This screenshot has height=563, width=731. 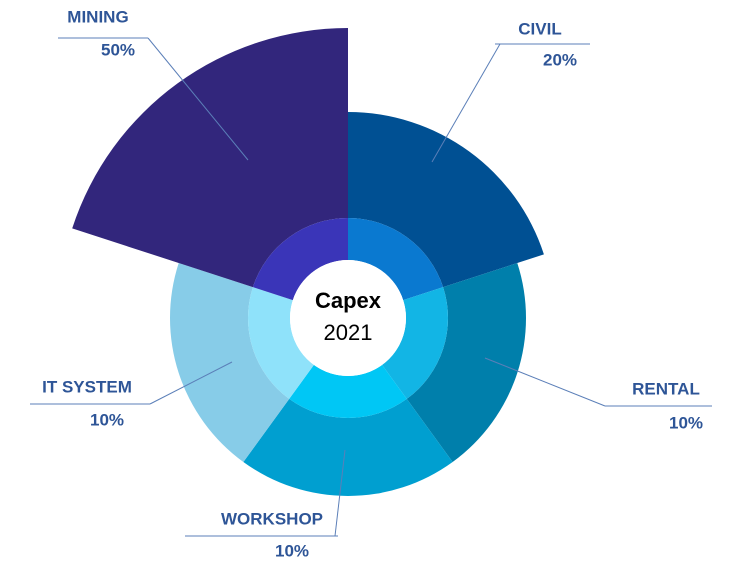 What do you see at coordinates (539, 28) in the screenshot?
I see `category-label: CIVIL` at bounding box center [539, 28].